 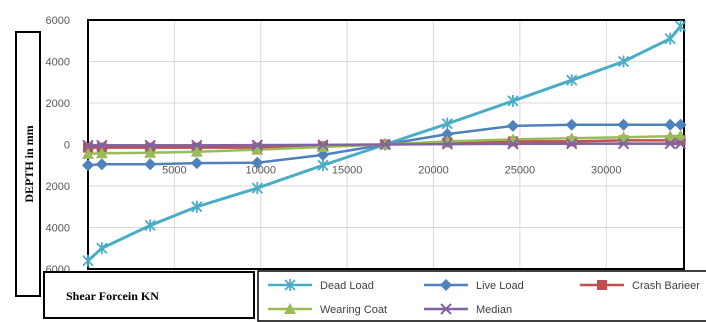 What do you see at coordinates (112, 296) in the screenshot?
I see `x-axis-label: Shear Forcein KN` at bounding box center [112, 296].